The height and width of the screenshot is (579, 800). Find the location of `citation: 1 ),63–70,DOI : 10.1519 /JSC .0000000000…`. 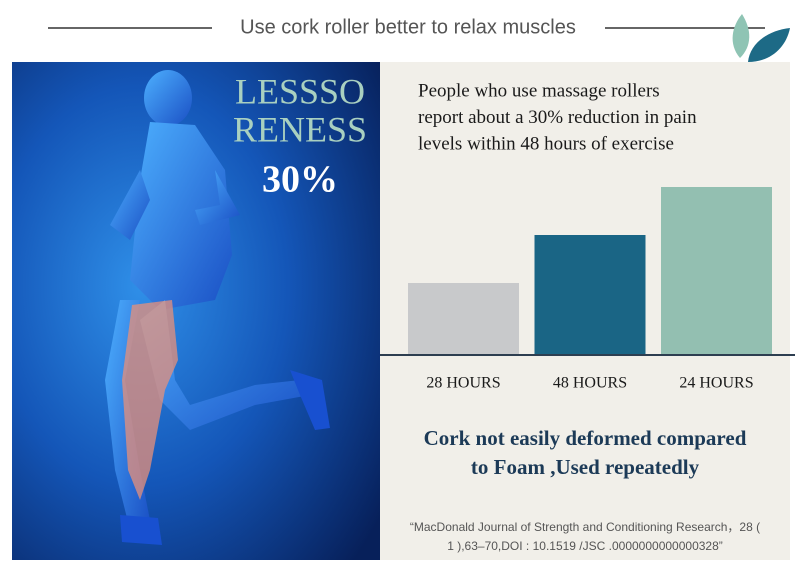

citation: 1 ),63–70,DOI : 10.1519 /JSC .0000000000… is located at coordinates (585, 546).